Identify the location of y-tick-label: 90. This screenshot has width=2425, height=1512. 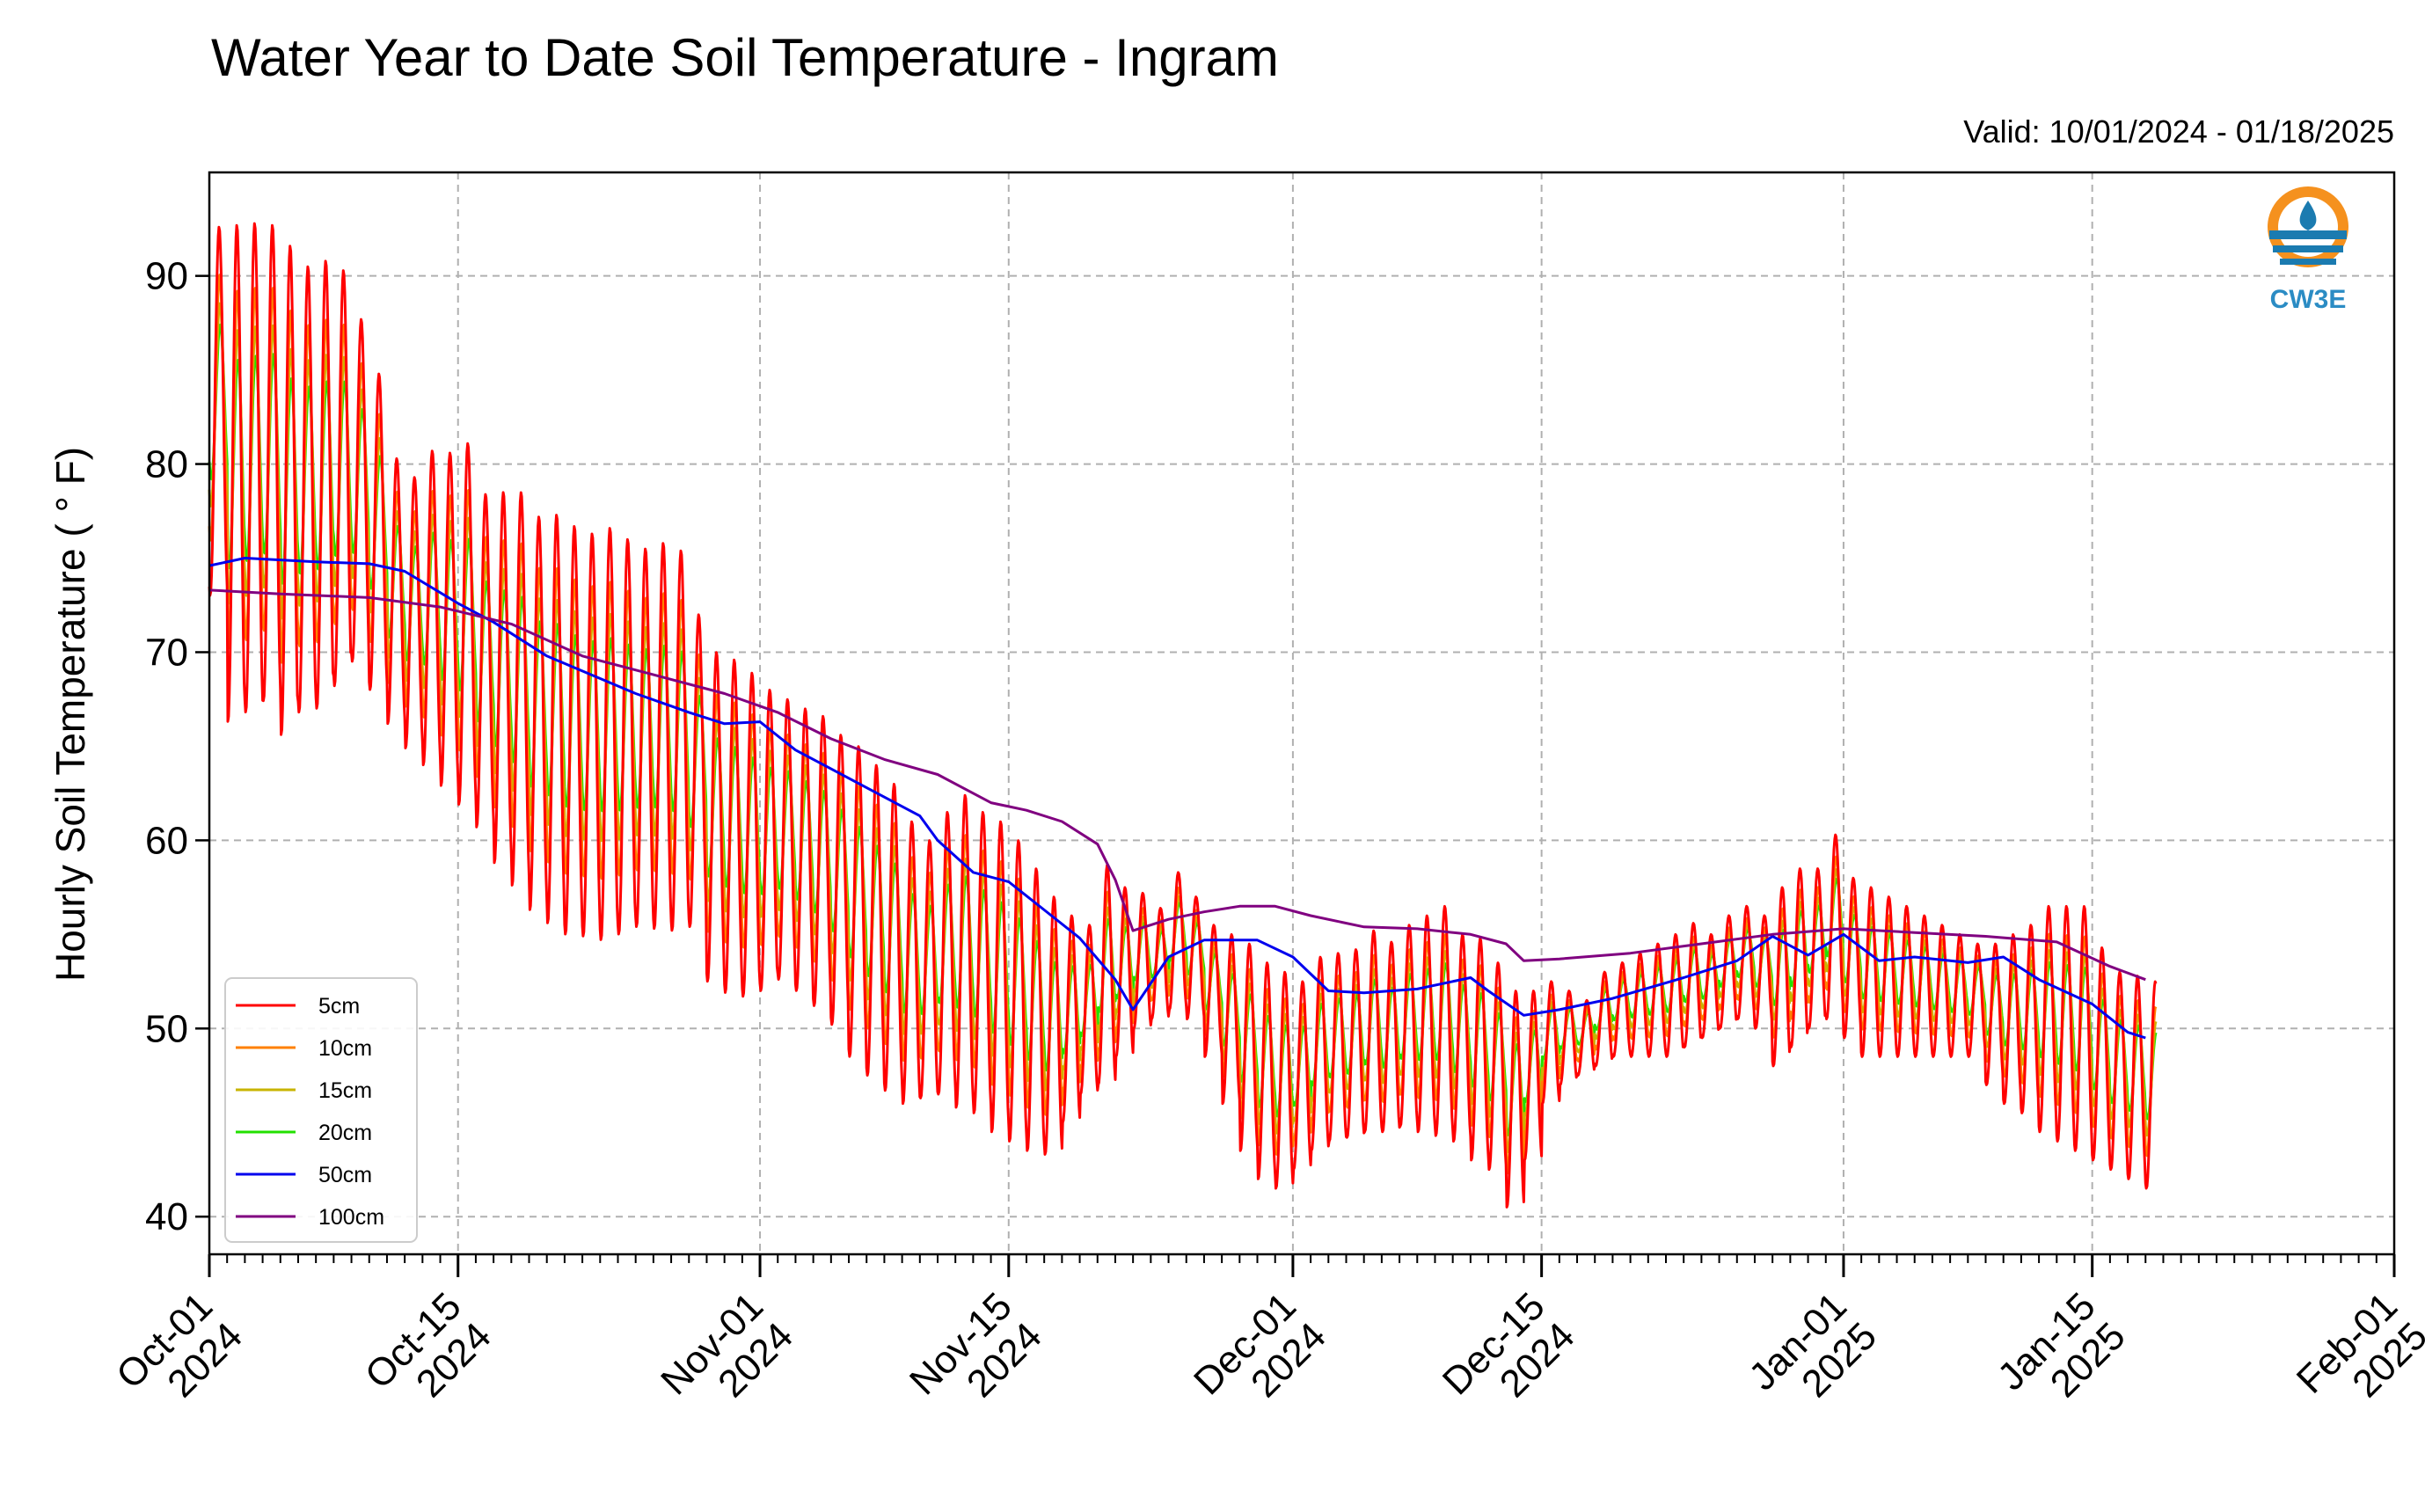
(166, 276).